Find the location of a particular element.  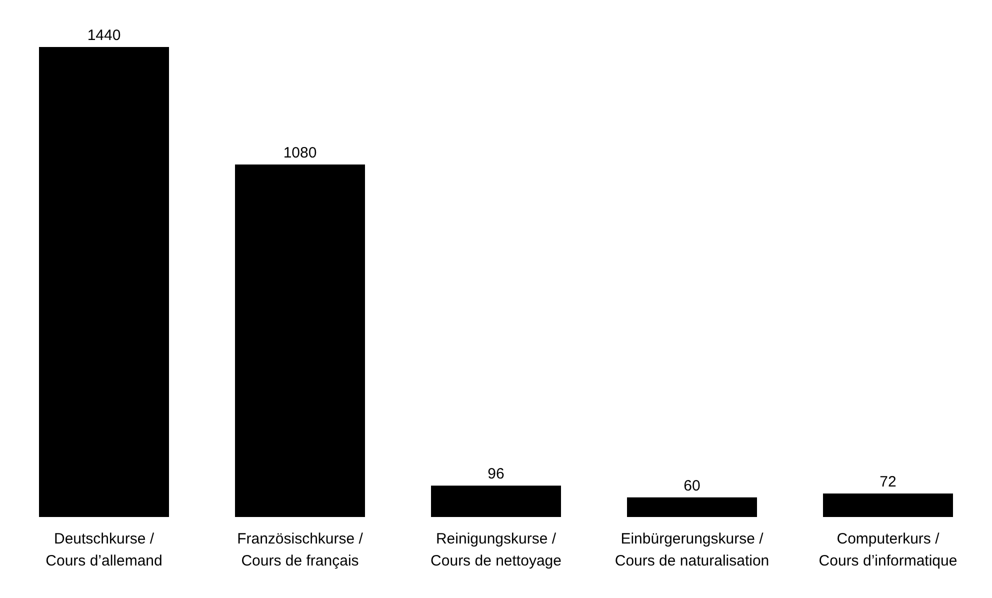

x-tick-label: Einbürgerungskurse / Cours de naturalisation is located at coordinates (692, 550).